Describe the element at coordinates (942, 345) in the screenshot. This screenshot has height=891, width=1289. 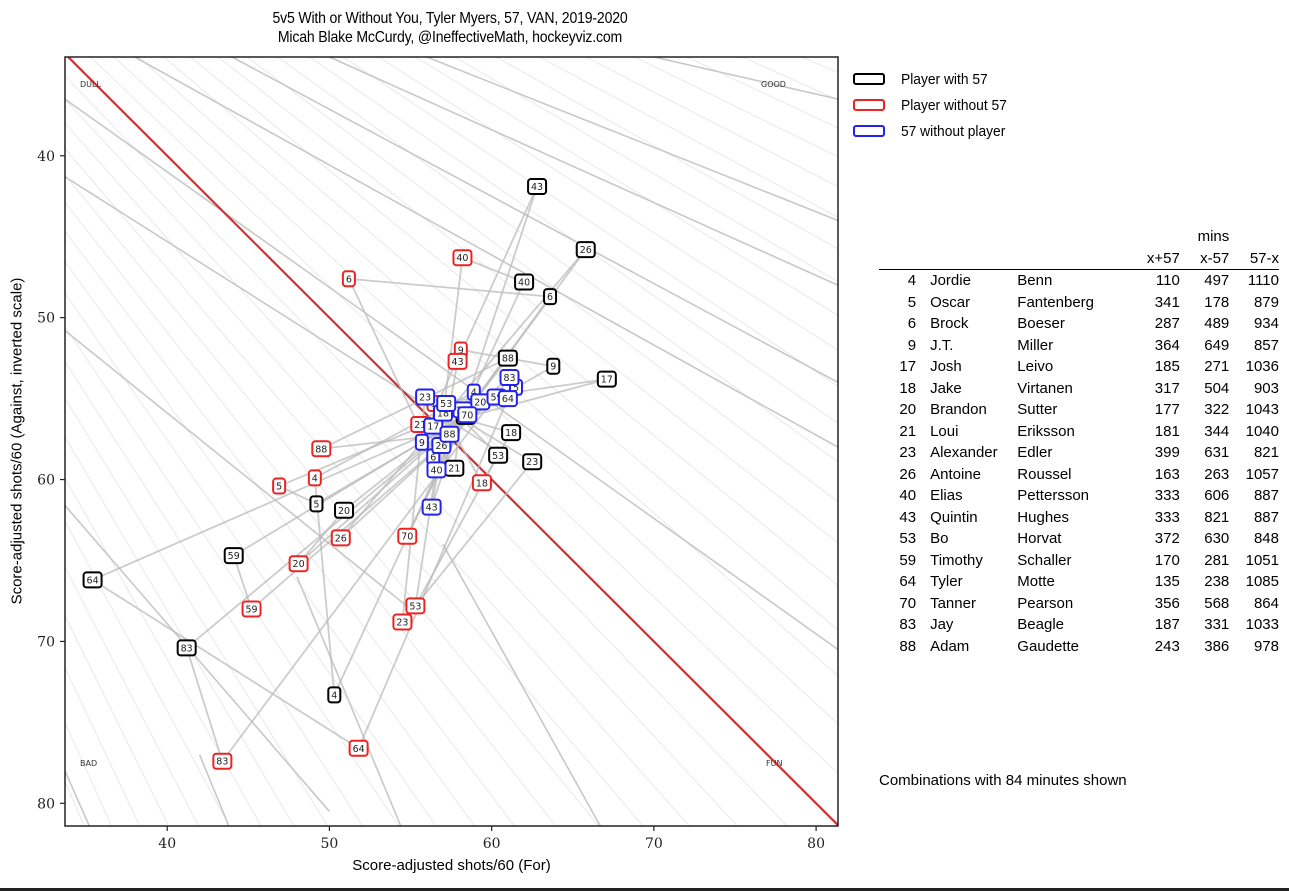
I see `player-first-name: J.T.` at that location.